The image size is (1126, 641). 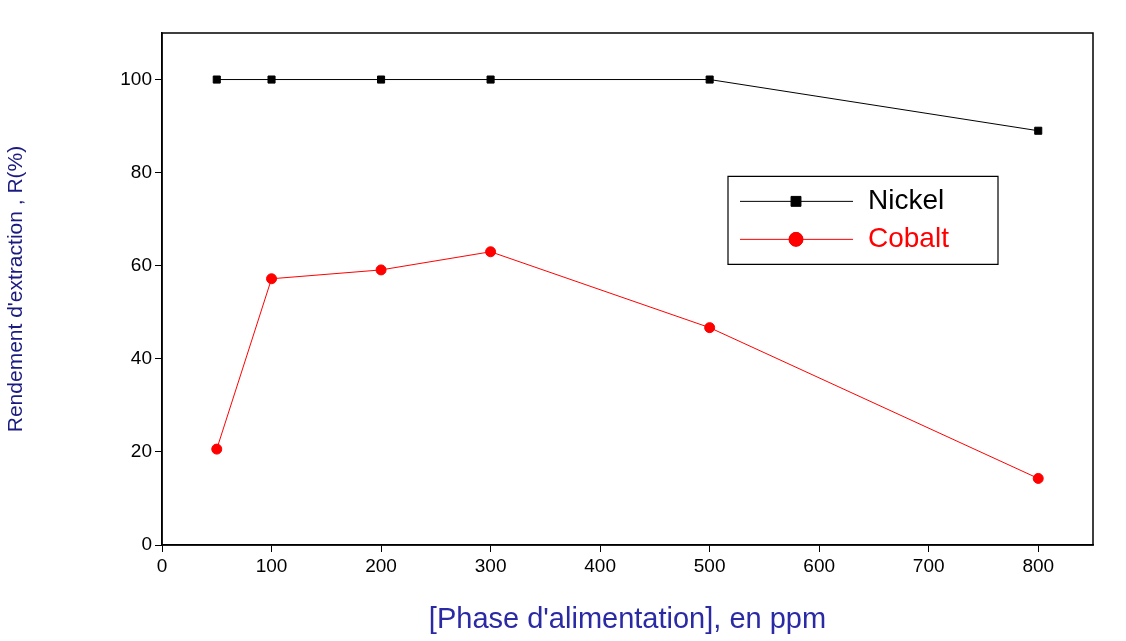 I want to click on legend-label: Nickel, so click(x=906, y=200).